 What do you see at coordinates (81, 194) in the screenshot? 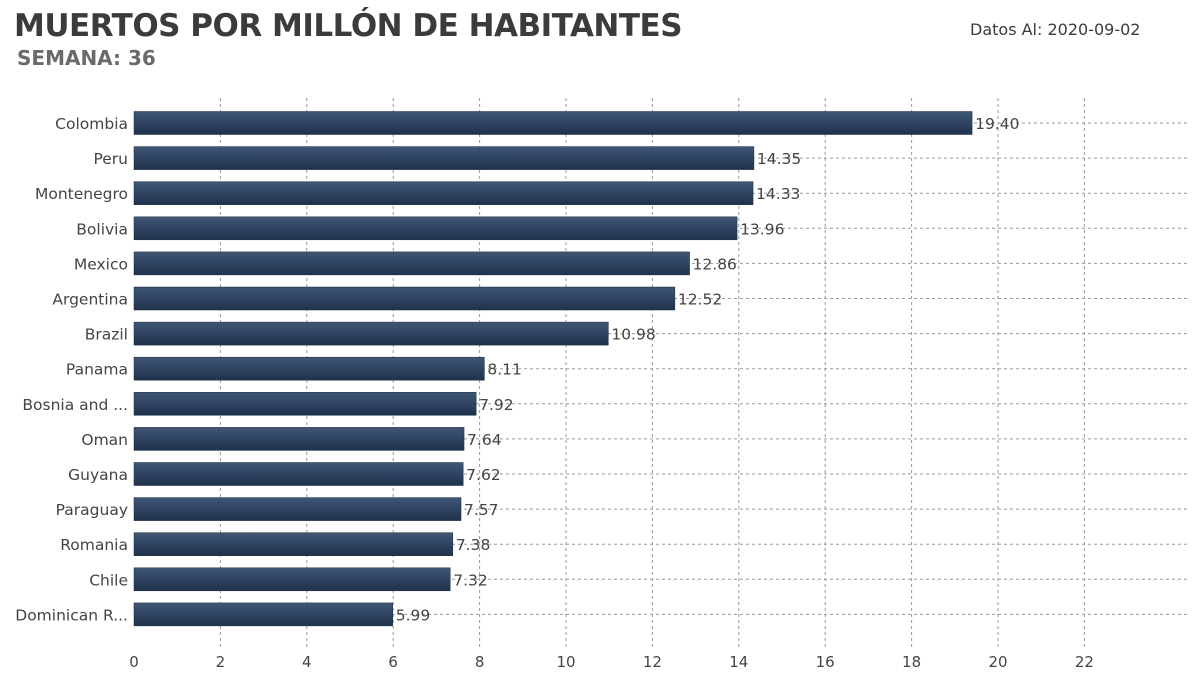
I see `category-label: Montenegro` at bounding box center [81, 194].